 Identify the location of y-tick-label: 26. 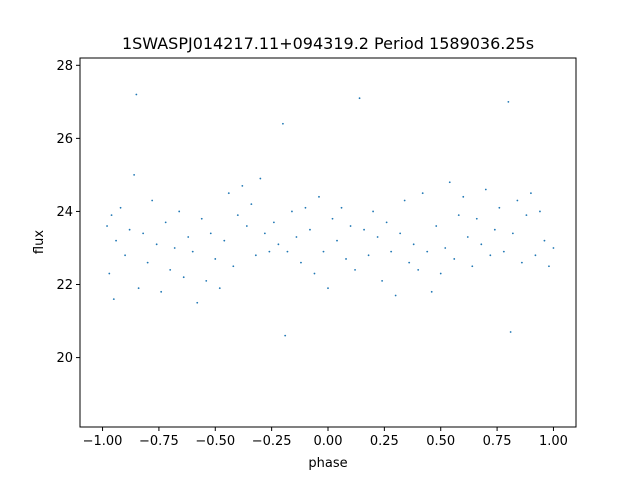
(64, 139).